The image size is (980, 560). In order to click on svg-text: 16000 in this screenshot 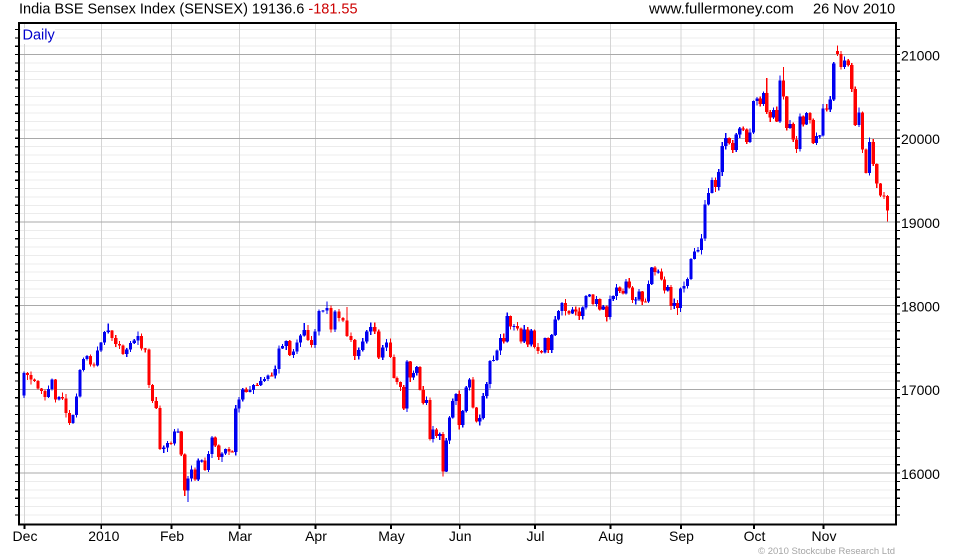, I will do `click(920, 474)`.